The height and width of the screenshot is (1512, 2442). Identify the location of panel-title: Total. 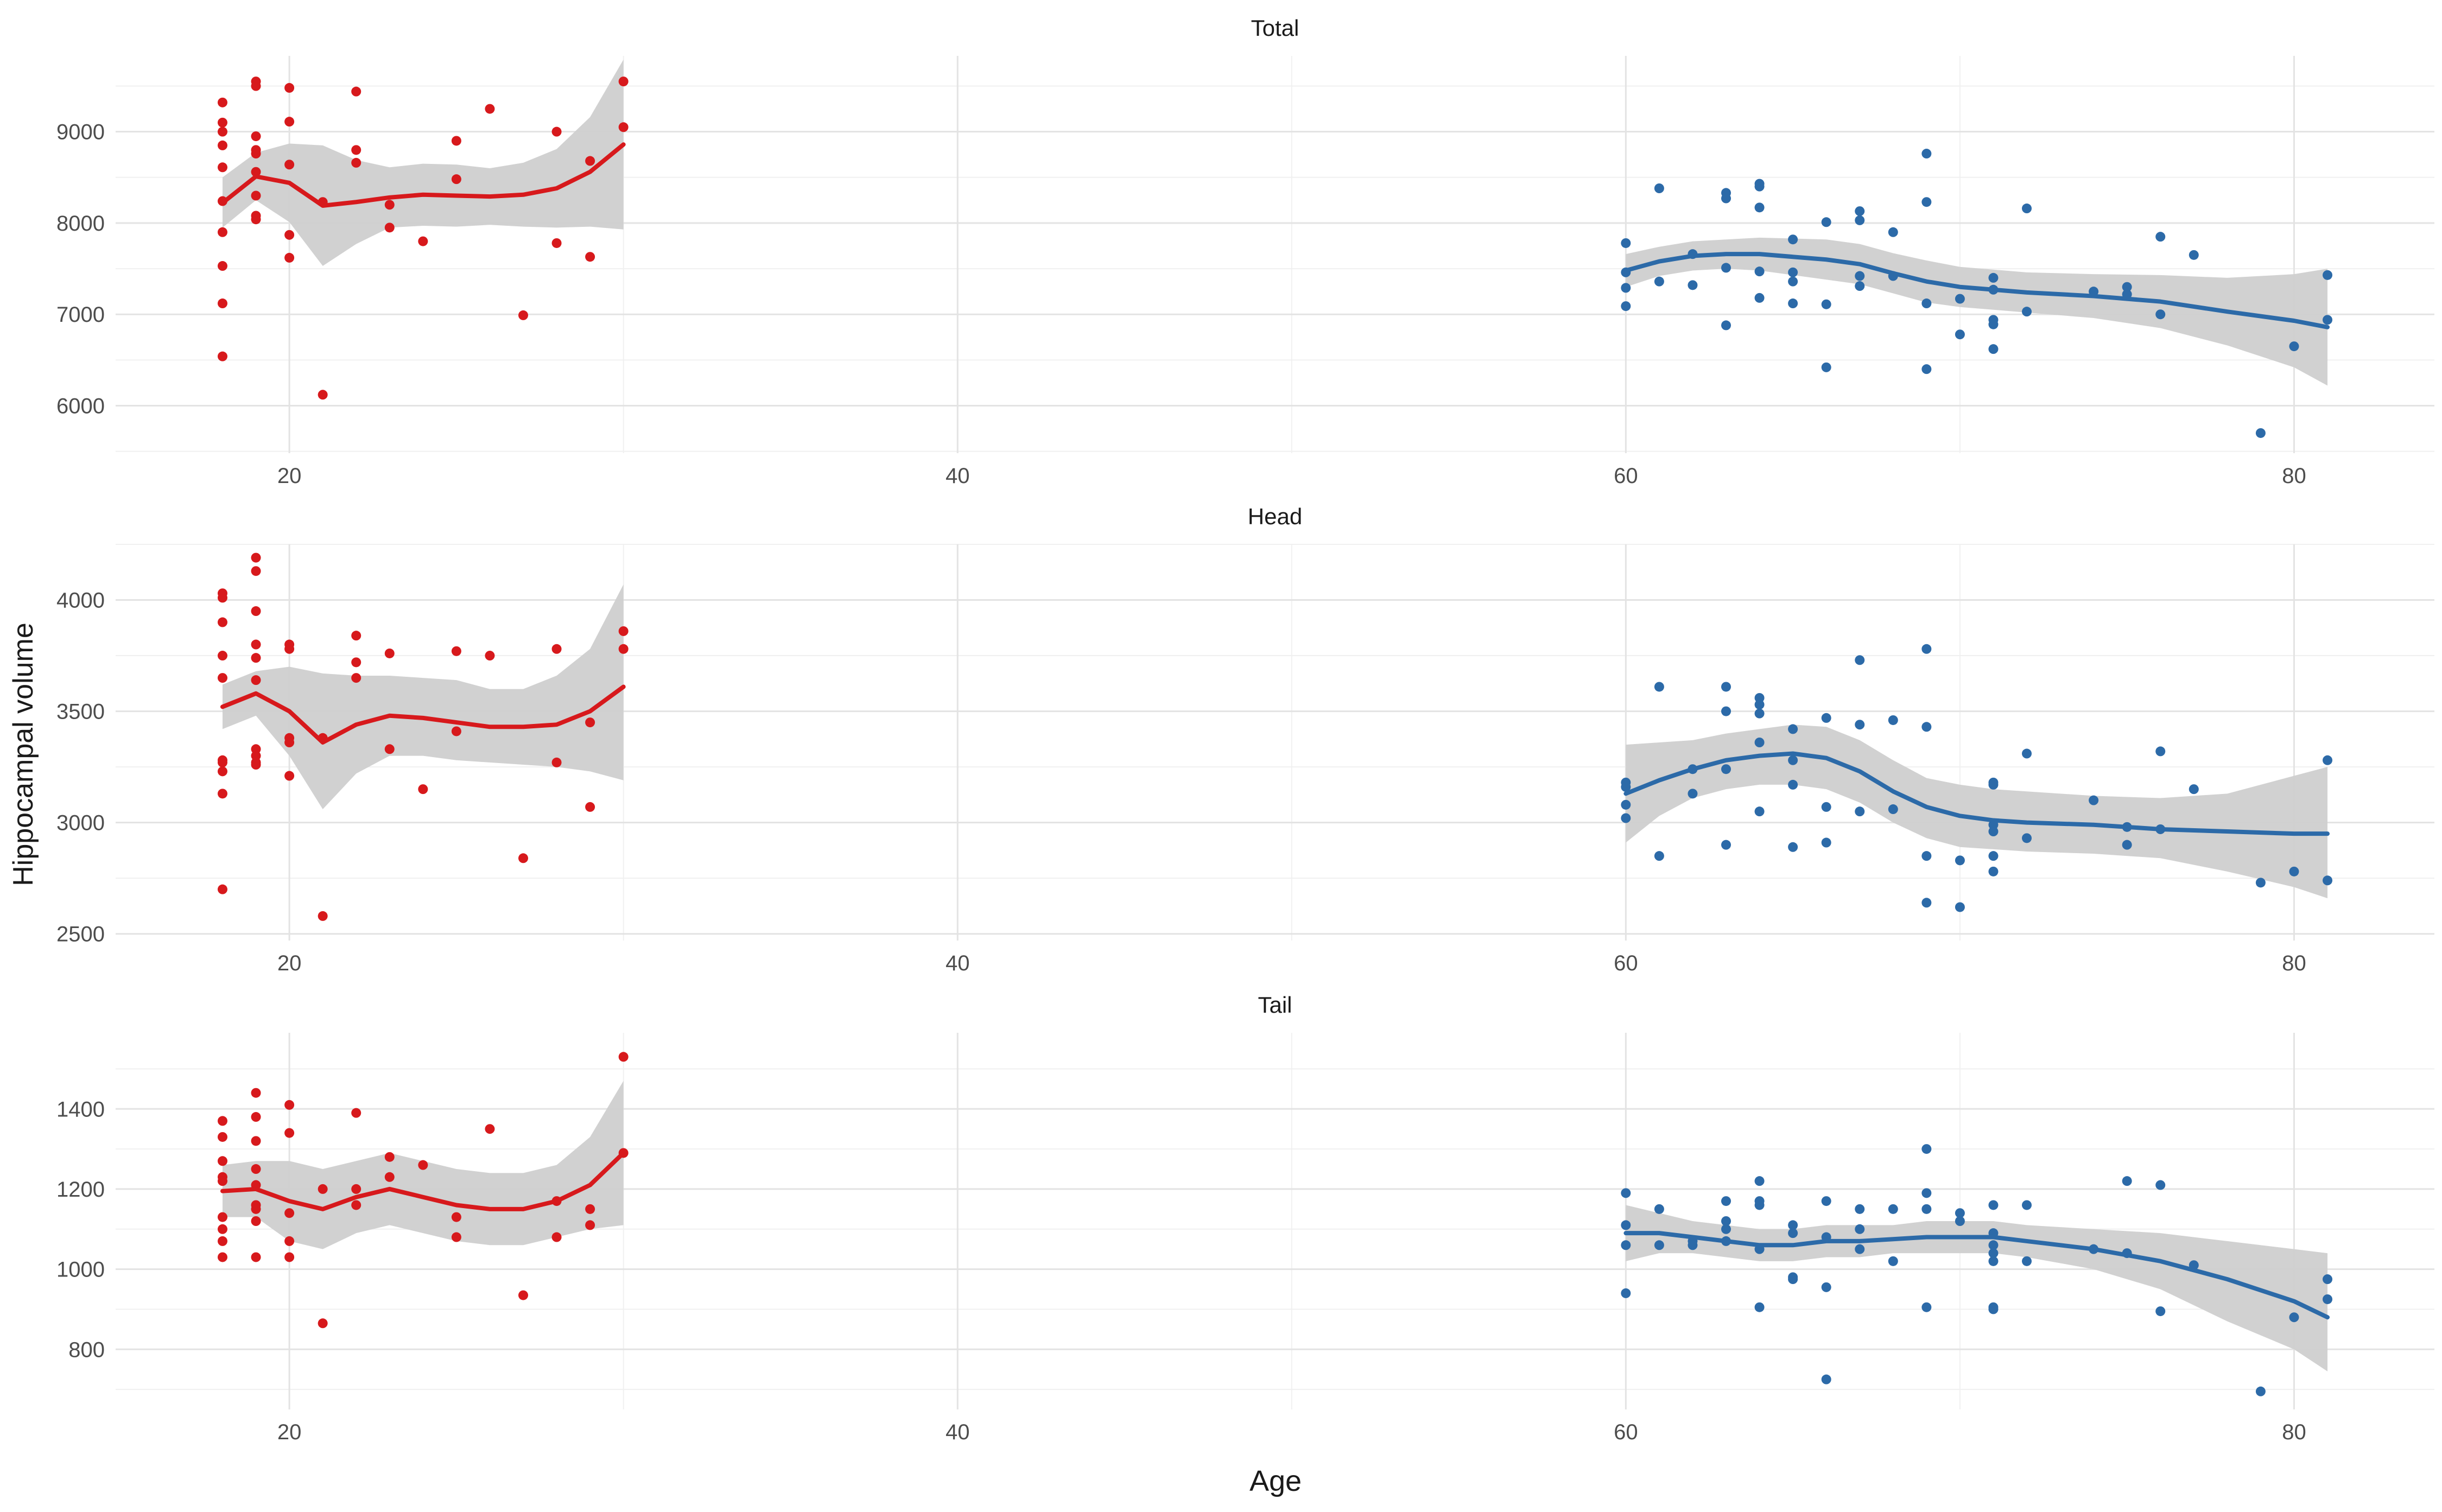
(1275, 28).